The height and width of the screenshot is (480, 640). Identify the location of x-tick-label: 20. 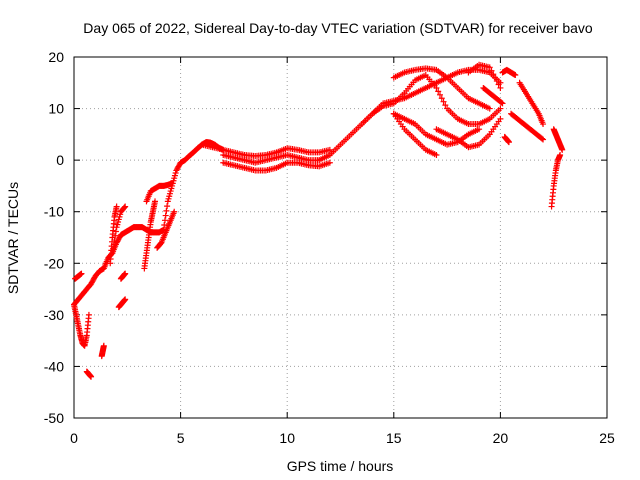
(501, 438).